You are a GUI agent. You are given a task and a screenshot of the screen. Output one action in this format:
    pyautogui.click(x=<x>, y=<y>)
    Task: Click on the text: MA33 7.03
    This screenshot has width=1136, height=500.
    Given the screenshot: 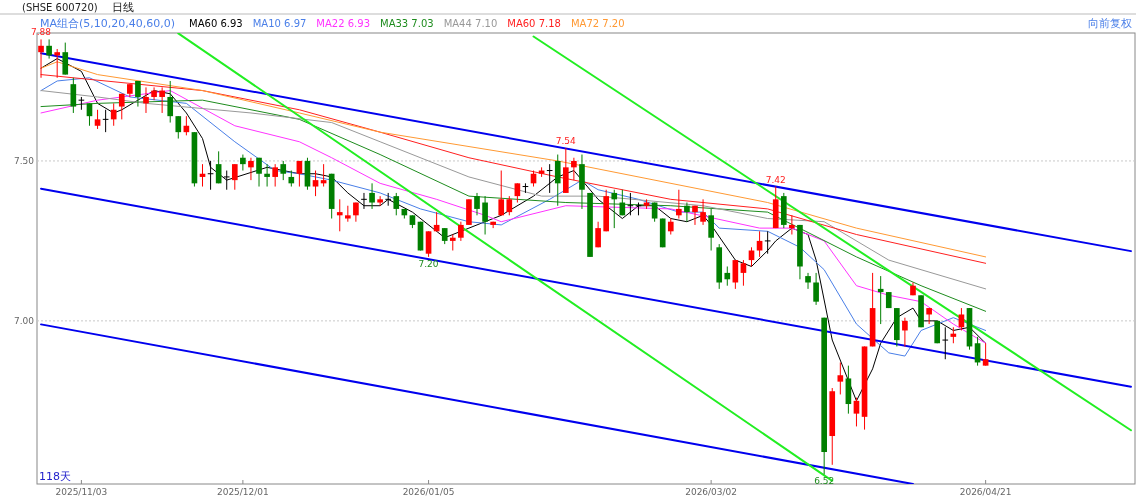 What is the action you would take?
    pyautogui.click(x=407, y=23)
    